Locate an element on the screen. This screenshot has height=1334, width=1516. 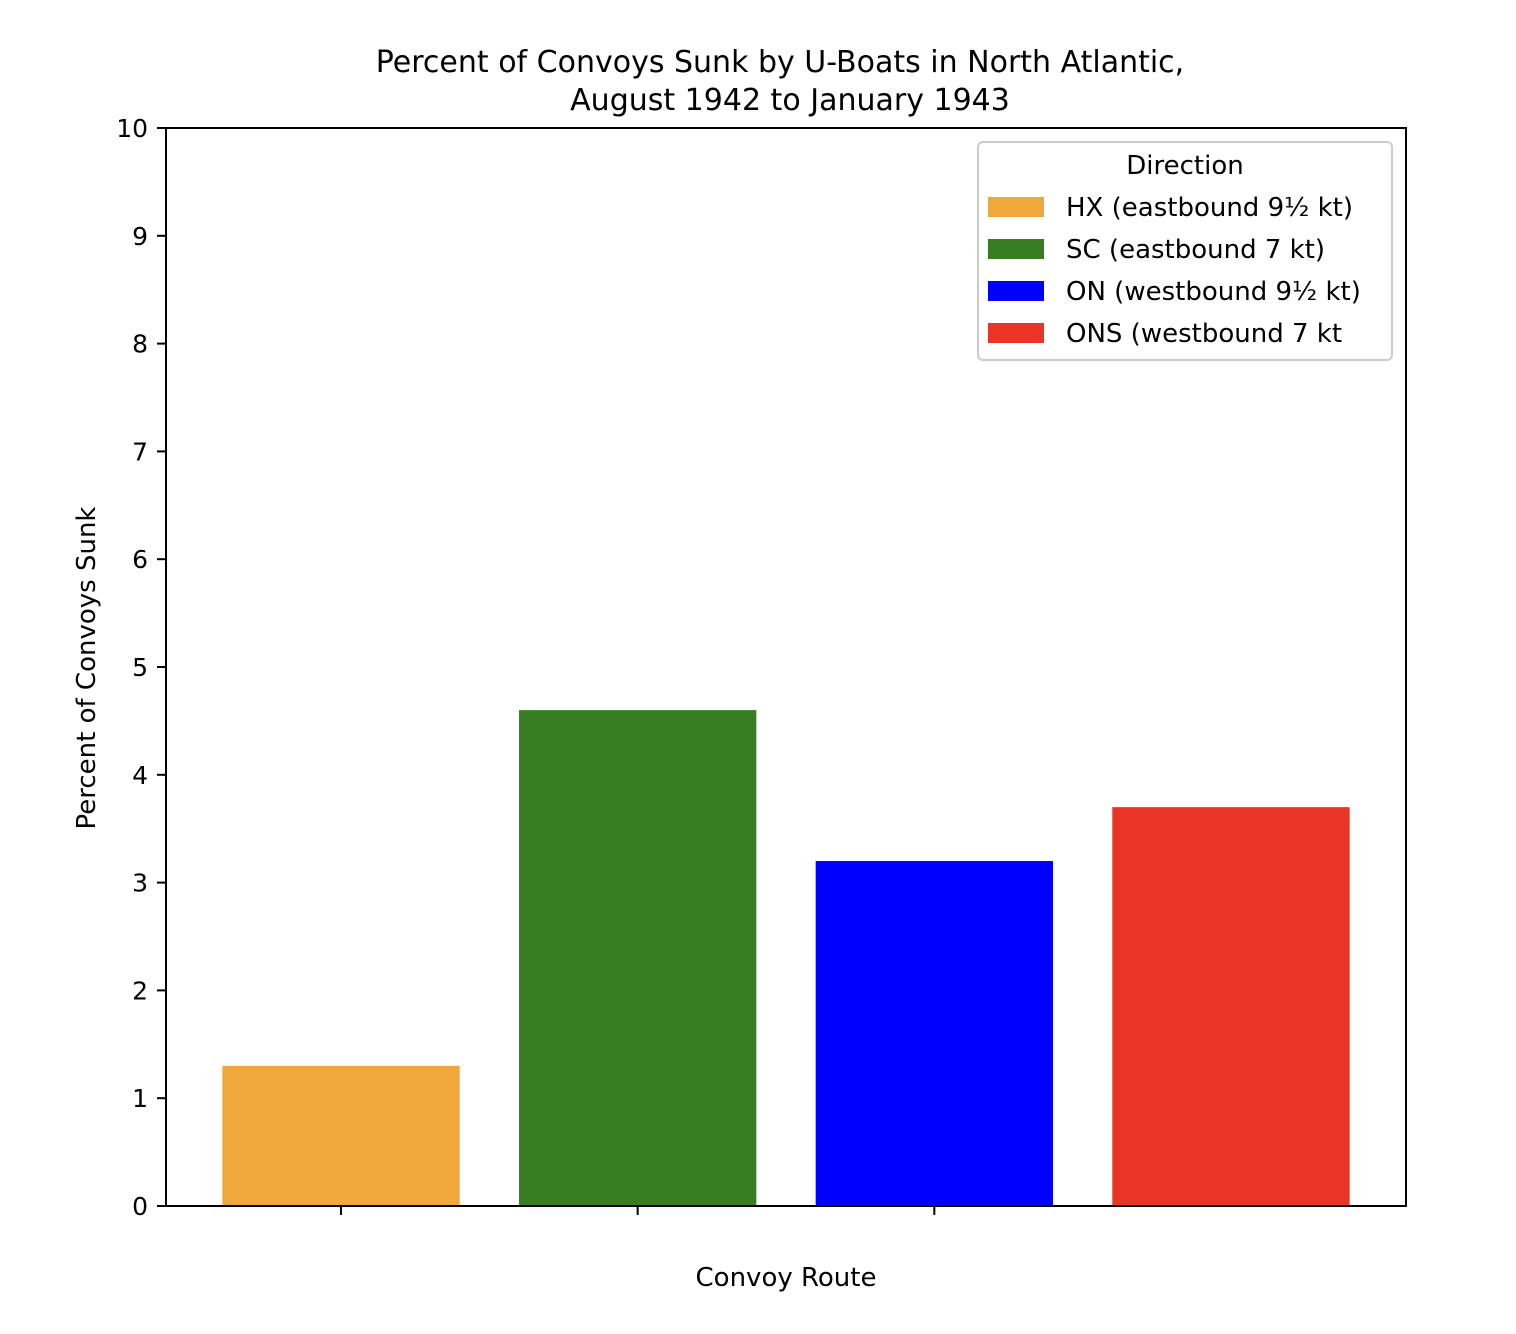
y-axis-ticks: 0 1 2 3 4 5 6 7 8 9 10 is located at coordinates (141, 667).